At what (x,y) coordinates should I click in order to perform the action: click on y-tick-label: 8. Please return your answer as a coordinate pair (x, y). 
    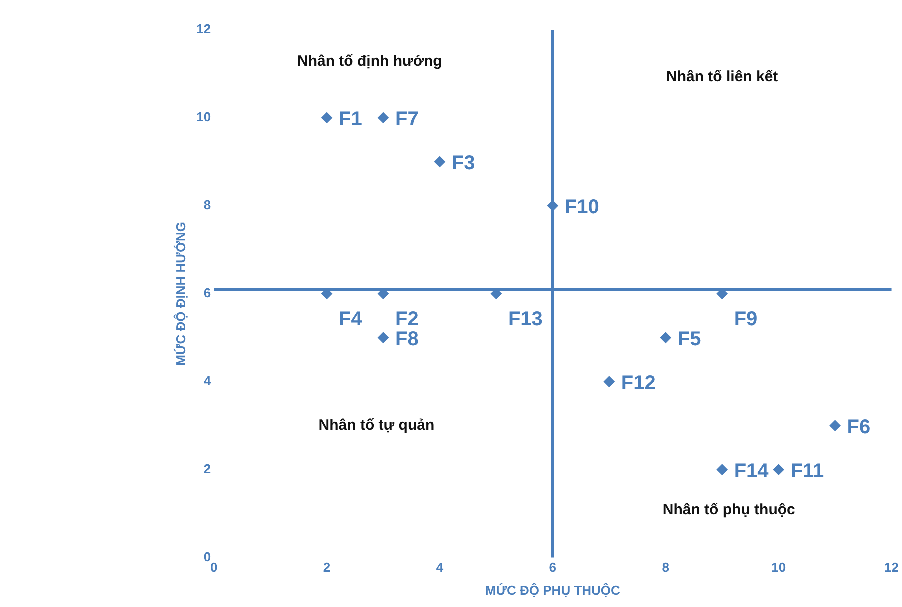
    Looking at the image, I should click on (208, 205).